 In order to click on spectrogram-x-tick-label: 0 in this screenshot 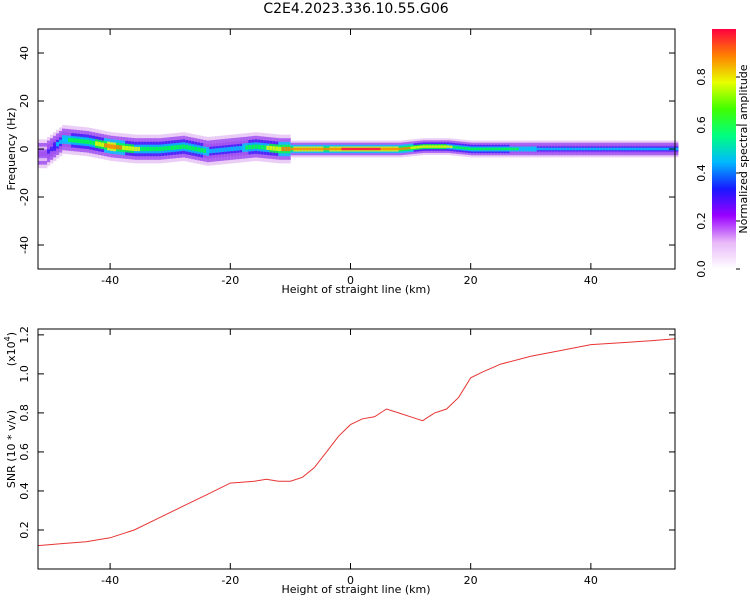, I will do `click(350, 280)`.